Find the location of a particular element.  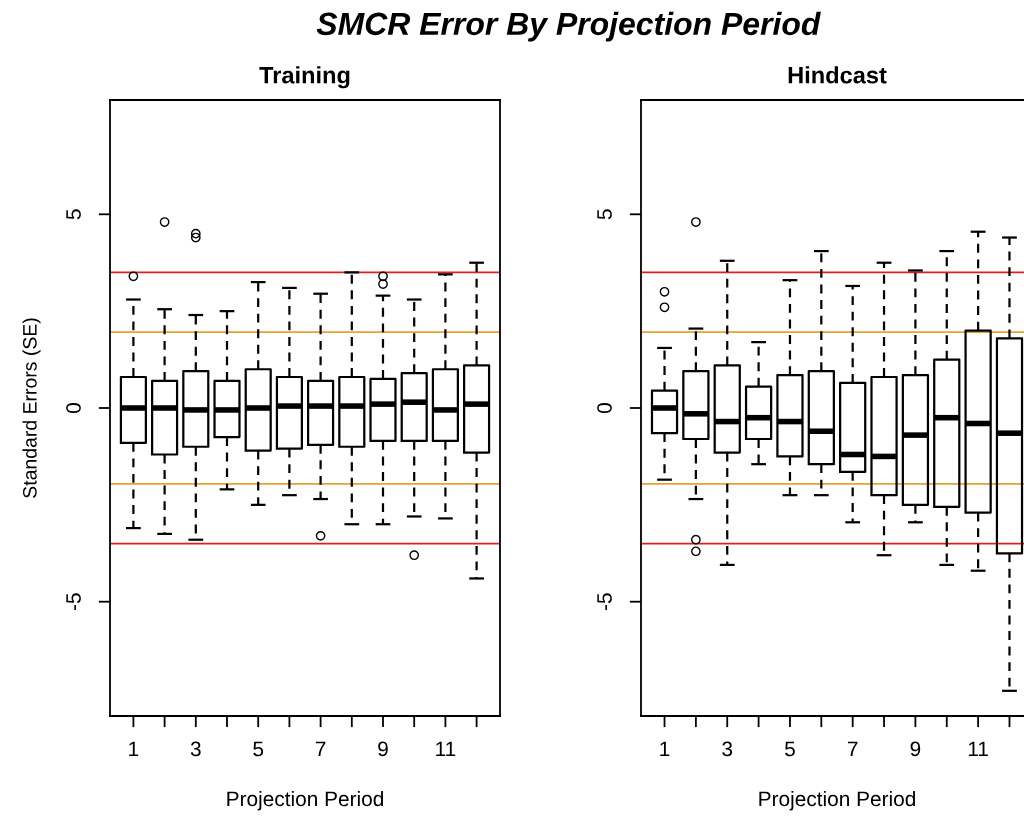

chart-title: Hindcast is located at coordinates (837, 75).